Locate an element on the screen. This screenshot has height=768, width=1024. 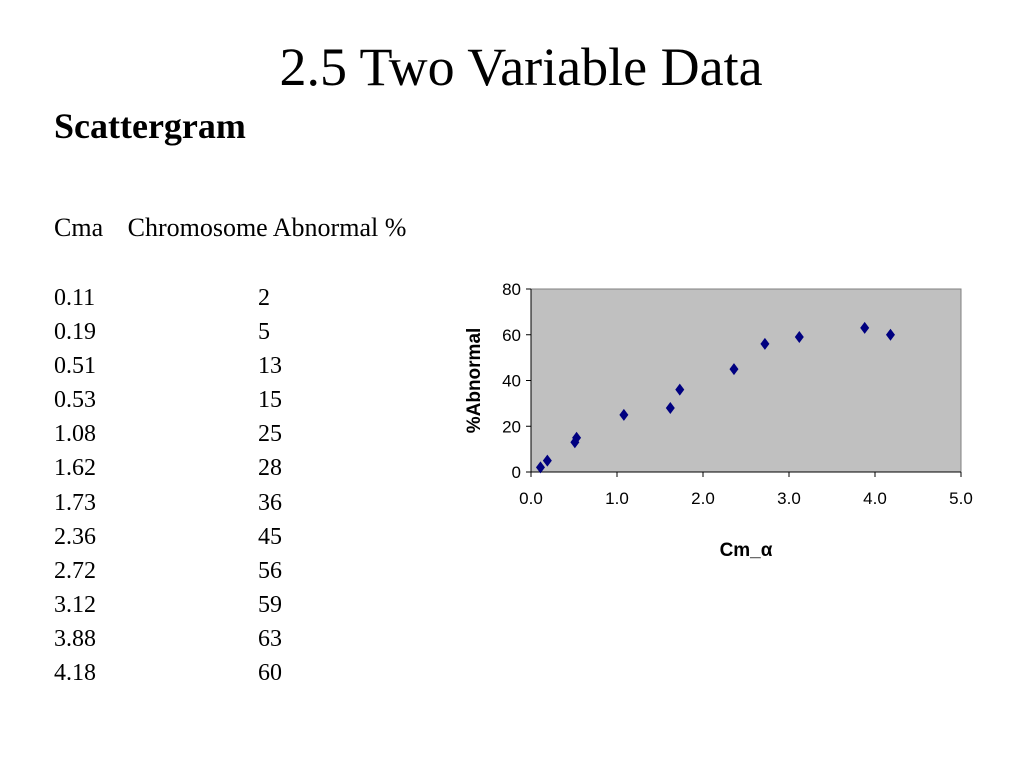
table-row: 0.51 13 is located at coordinates (184, 369).